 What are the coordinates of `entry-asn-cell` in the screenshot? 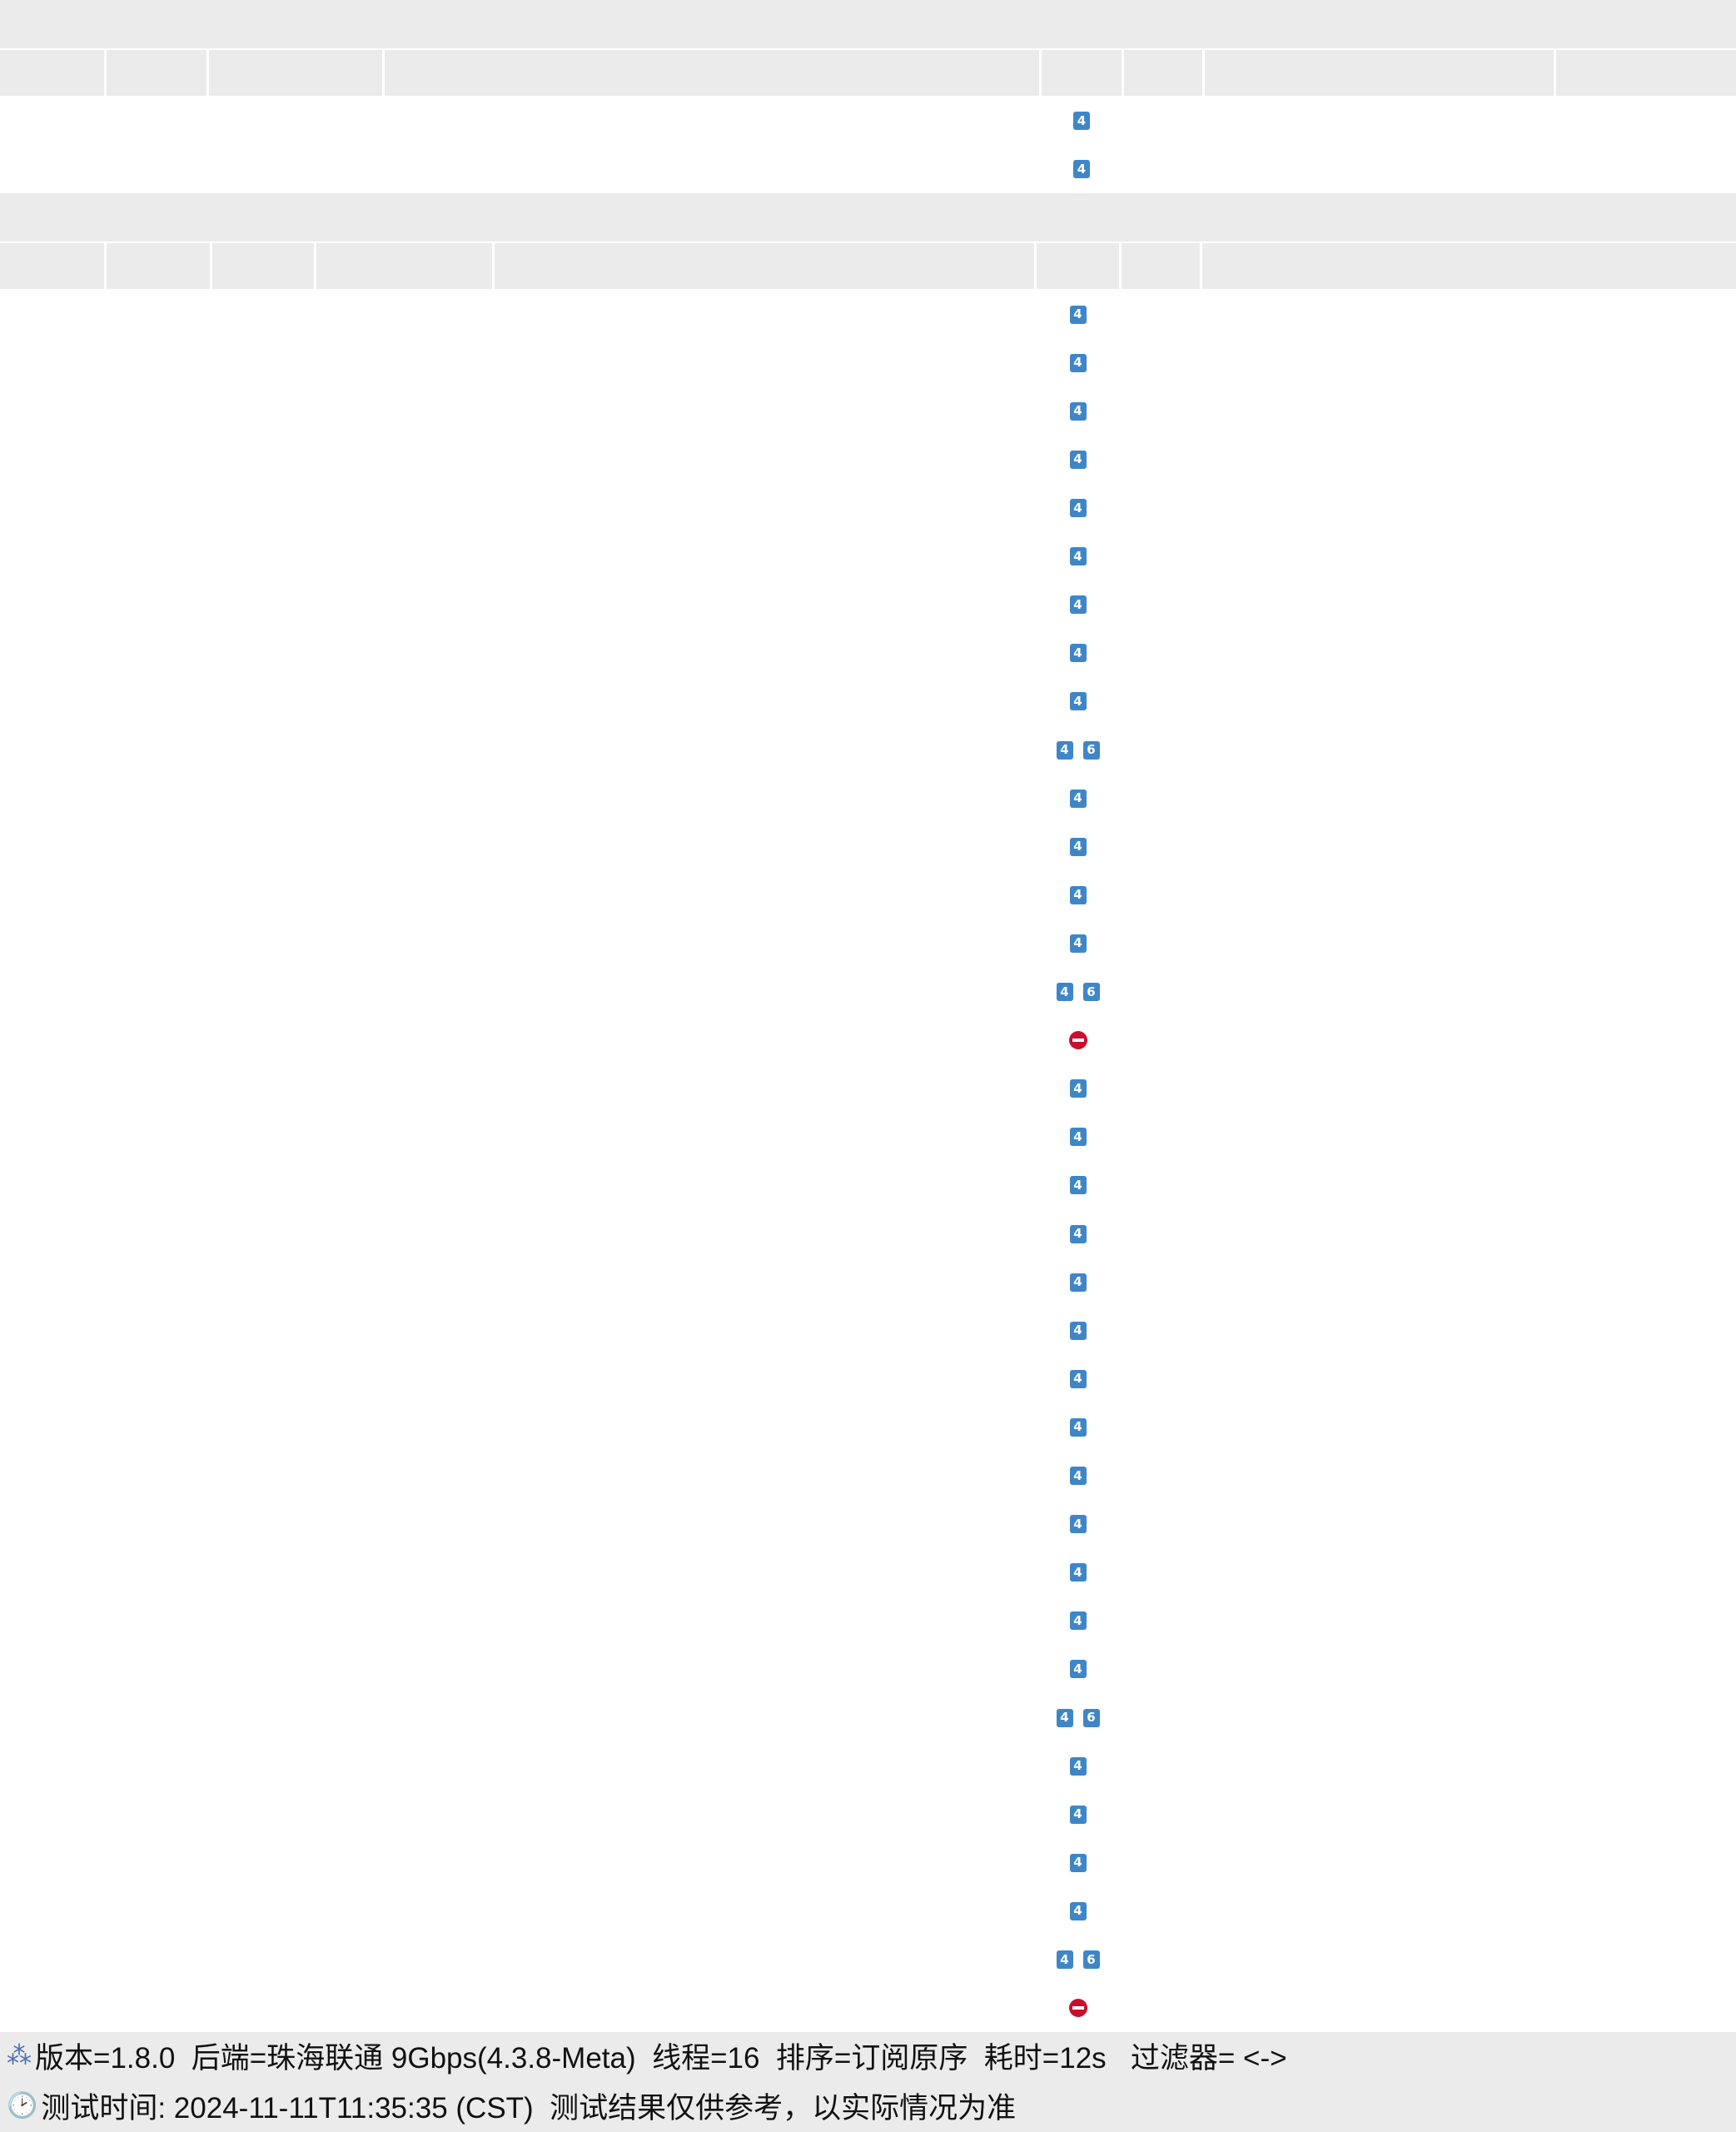 It's located at (295, 169).